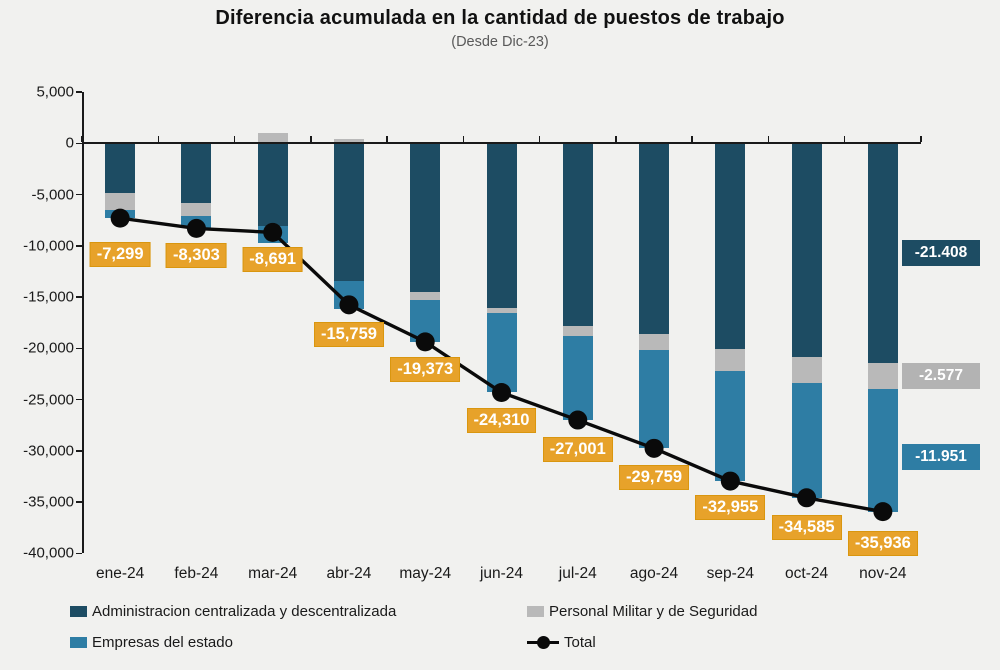 The height and width of the screenshot is (670, 1000). What do you see at coordinates (501, 421) in the screenshot?
I see `total-label-jun-24: -24,310` at bounding box center [501, 421].